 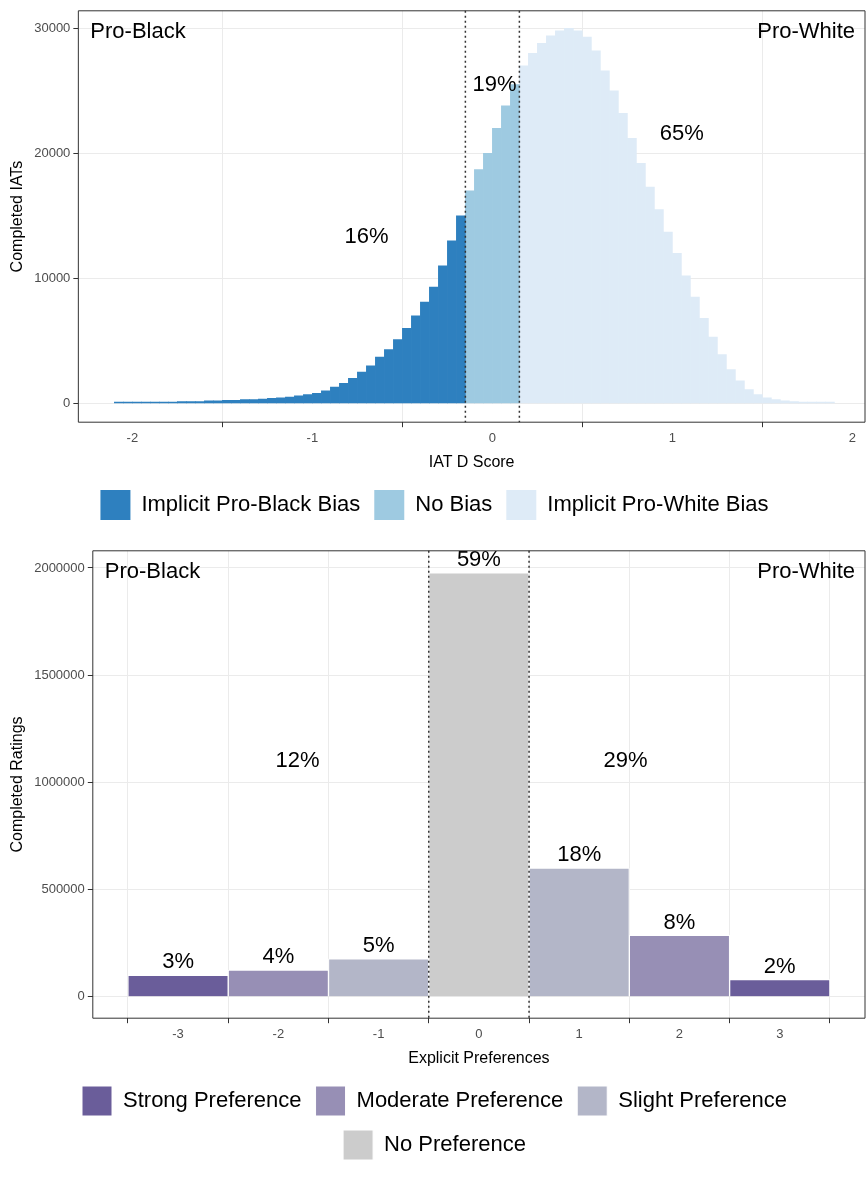 What do you see at coordinates (59, 781) in the screenshot?
I see `y-tick-label: 1000000` at bounding box center [59, 781].